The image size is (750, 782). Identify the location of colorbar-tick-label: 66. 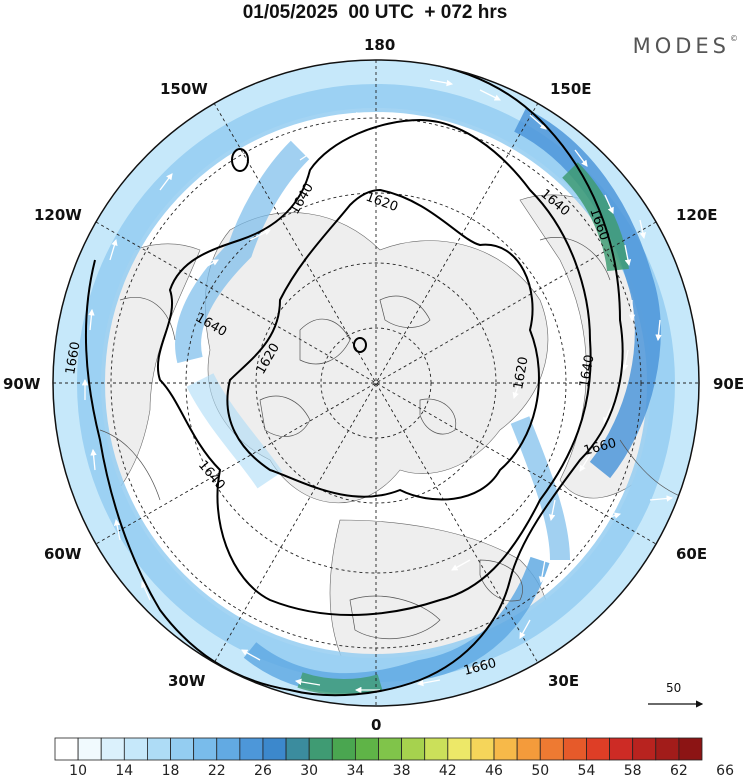
(725, 771).